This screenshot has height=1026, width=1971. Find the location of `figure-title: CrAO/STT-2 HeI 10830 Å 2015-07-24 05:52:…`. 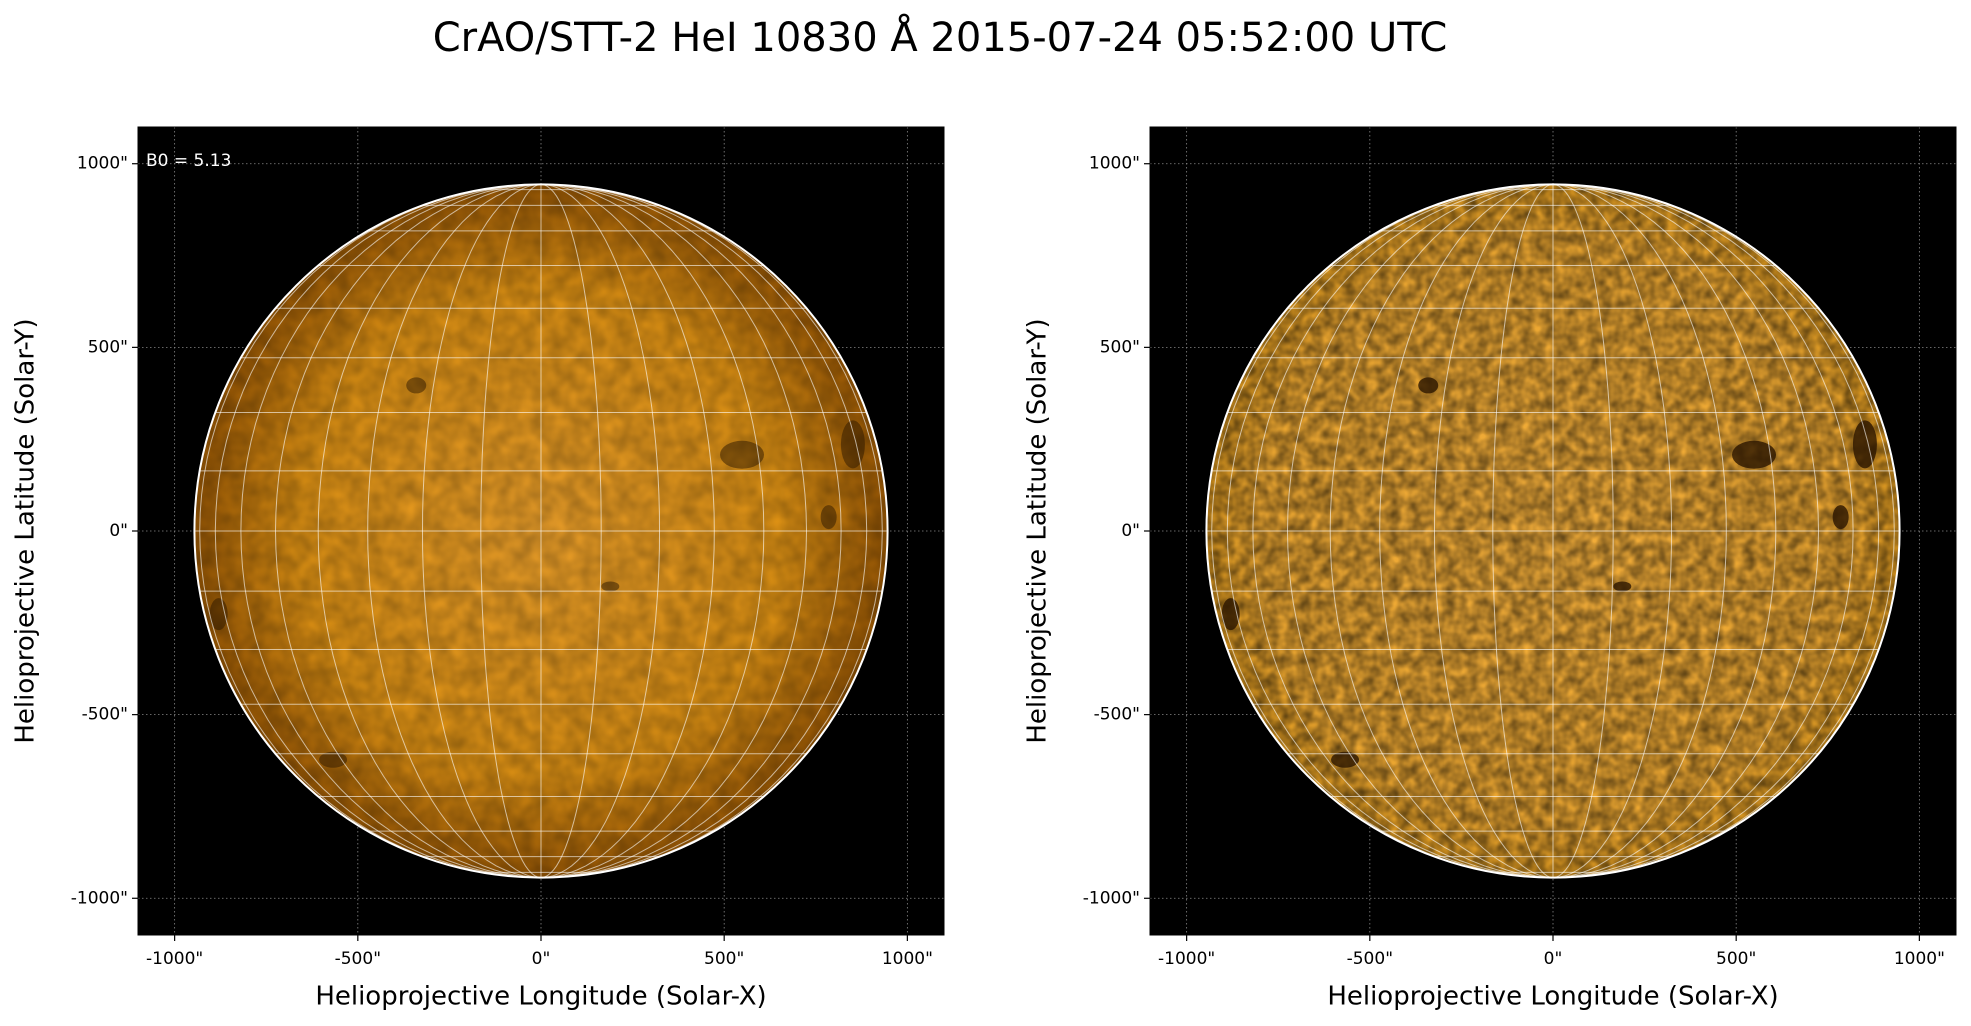

figure-title: CrAO/STT-2 HeI 10830 Å 2015-07-24 05:52:… is located at coordinates (940, 37).